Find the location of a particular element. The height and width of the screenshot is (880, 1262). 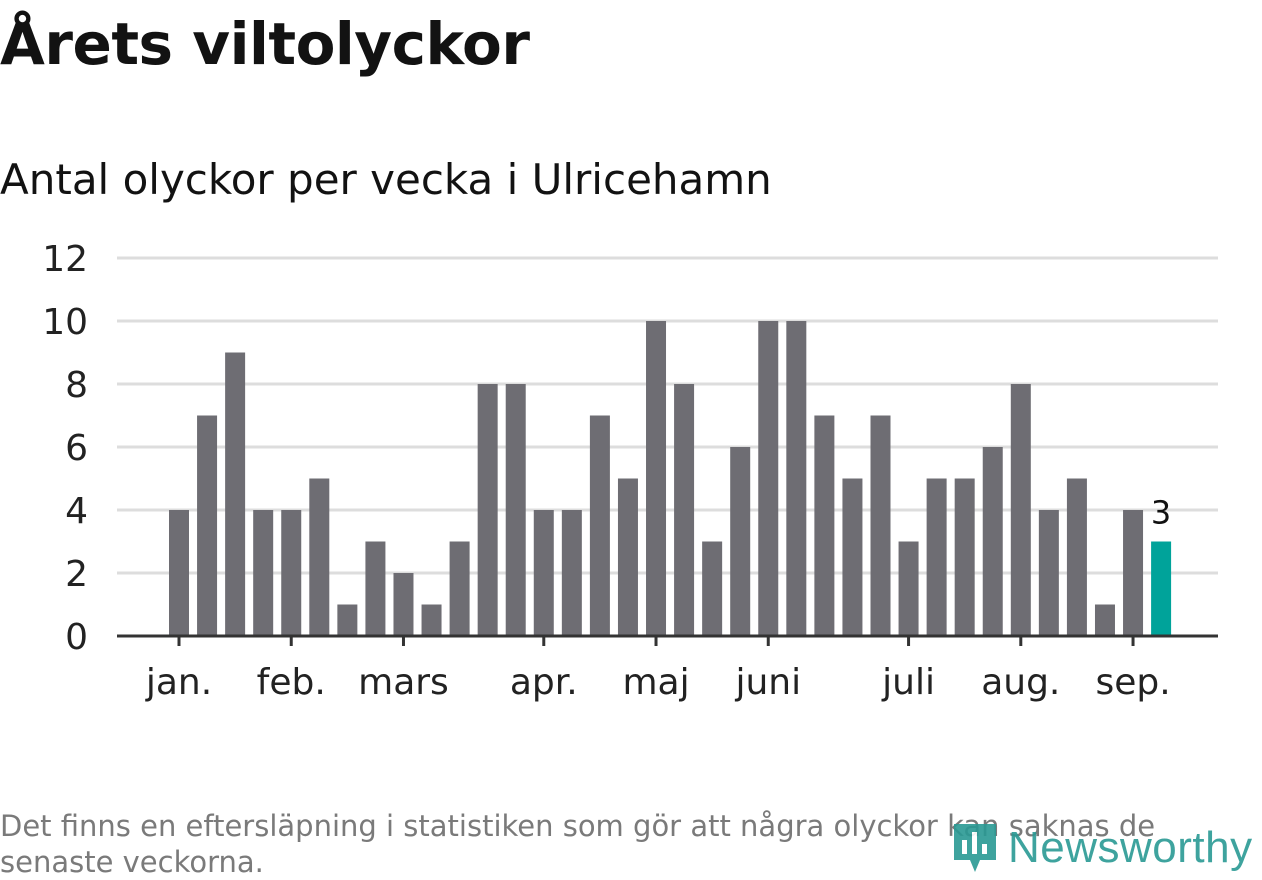

data-label-last-week: 3 is located at coordinates (1161, 513).